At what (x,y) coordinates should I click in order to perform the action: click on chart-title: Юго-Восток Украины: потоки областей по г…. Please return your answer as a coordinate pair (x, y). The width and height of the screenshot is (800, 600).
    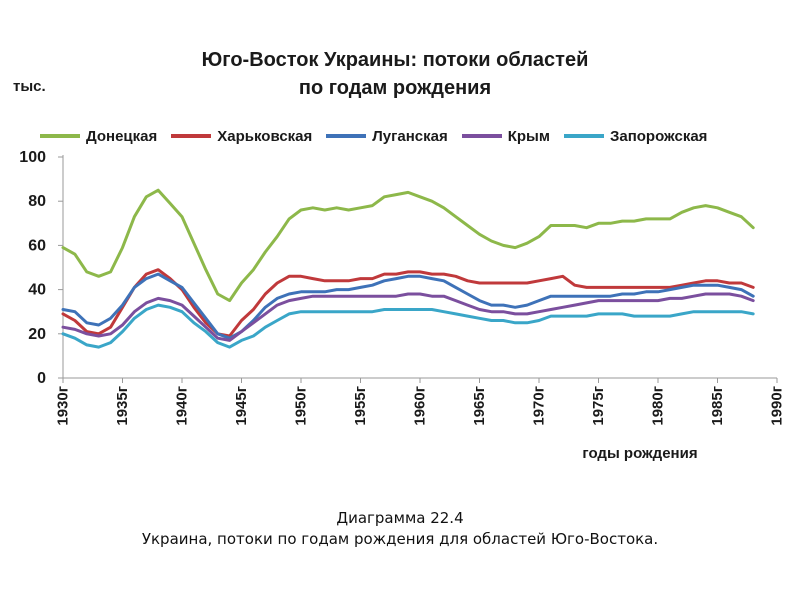
    Looking at the image, I should click on (395, 74).